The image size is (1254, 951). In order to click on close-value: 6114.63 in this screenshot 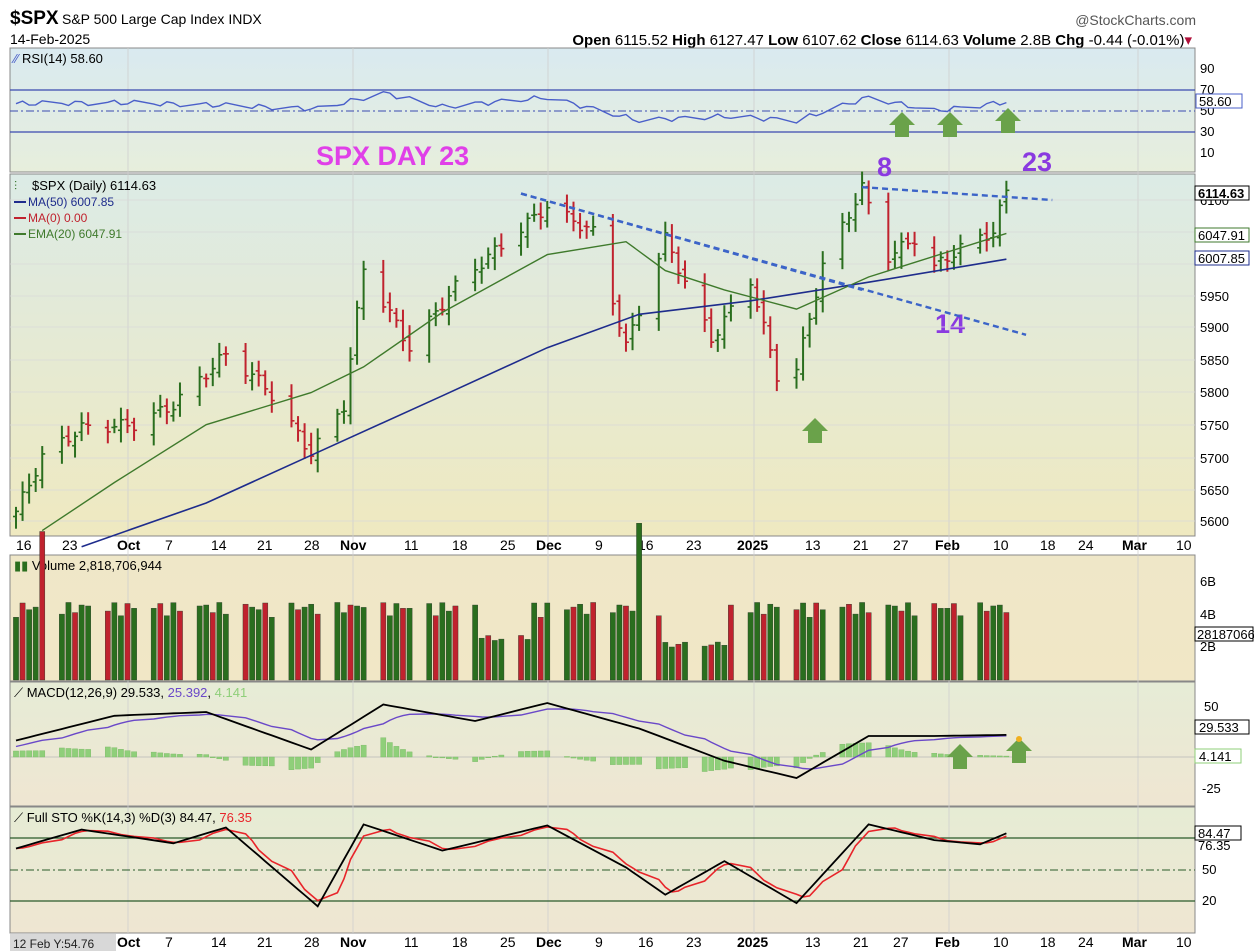, I will do `click(932, 40)`.